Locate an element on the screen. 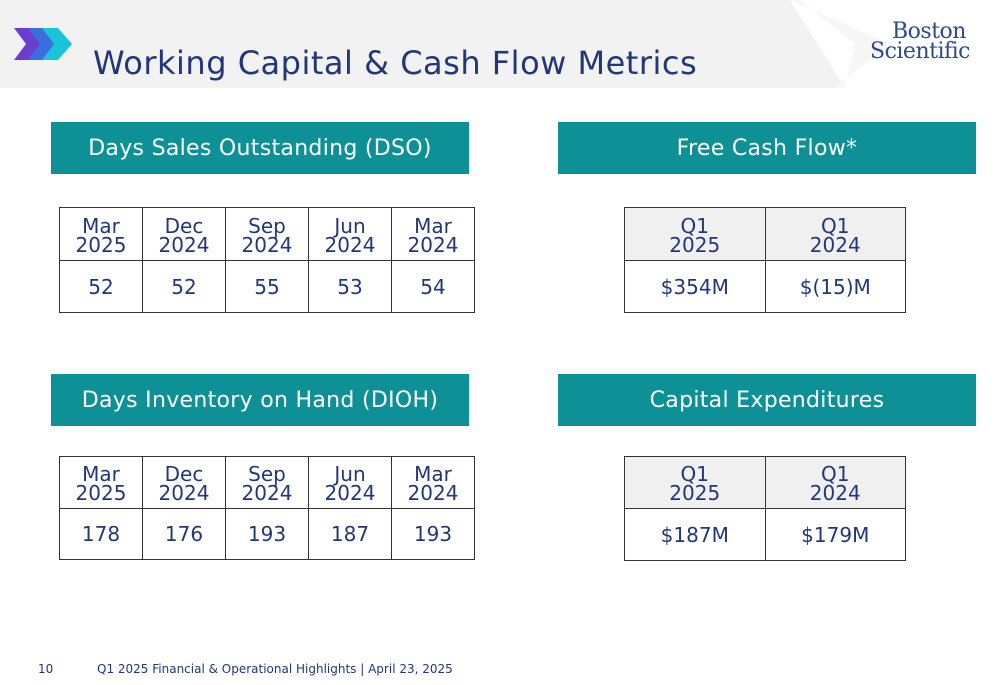 Image resolution: width=1000 pixels, height=685 pixels. capex-section-header: Capital Expenditures is located at coordinates (767, 400).